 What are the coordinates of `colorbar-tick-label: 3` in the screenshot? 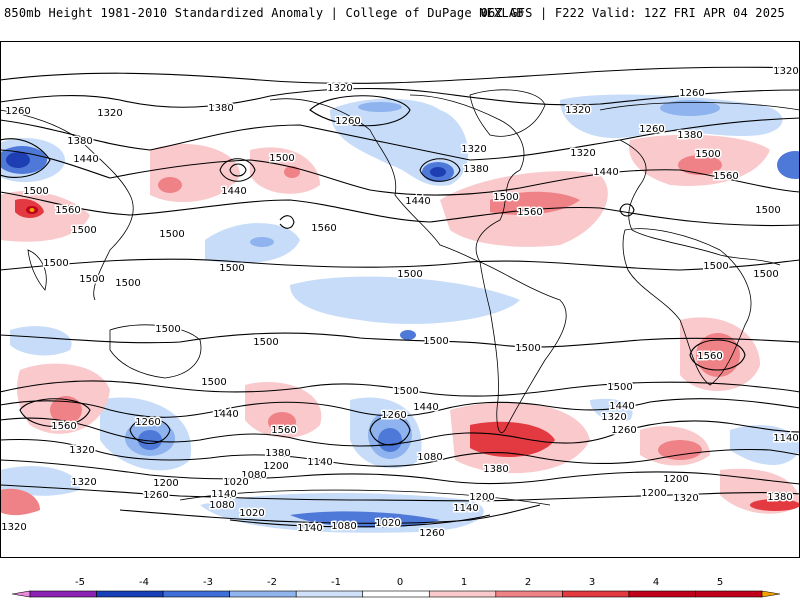 It's located at (592, 582).